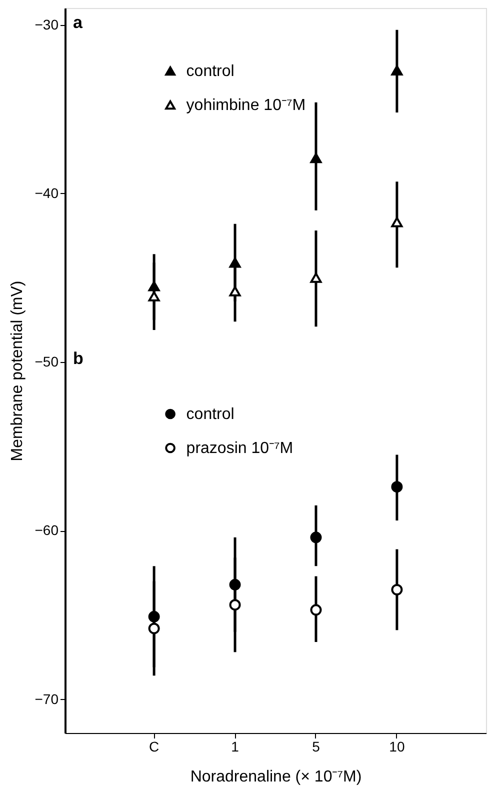 The width and height of the screenshot is (494, 792). Describe the element at coordinates (240, 448) in the screenshot. I see `legend-label: prazosin 10⁻⁷M` at that location.